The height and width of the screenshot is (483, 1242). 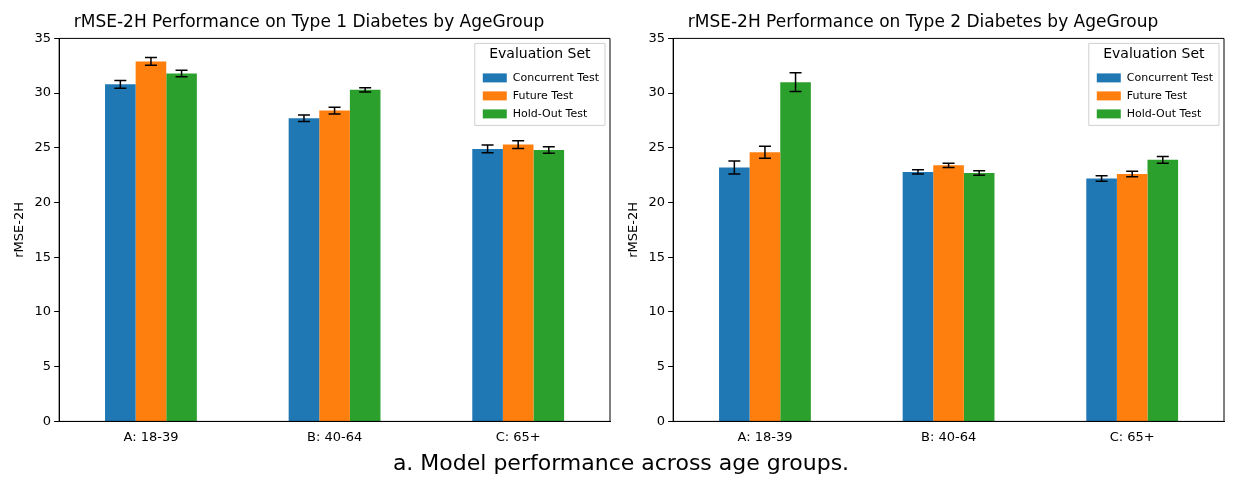 What do you see at coordinates (923, 20) in the screenshot?
I see `chart-title: rMSE-2H Performance on Type 2 Diabetes by AgeGroup` at bounding box center [923, 20].